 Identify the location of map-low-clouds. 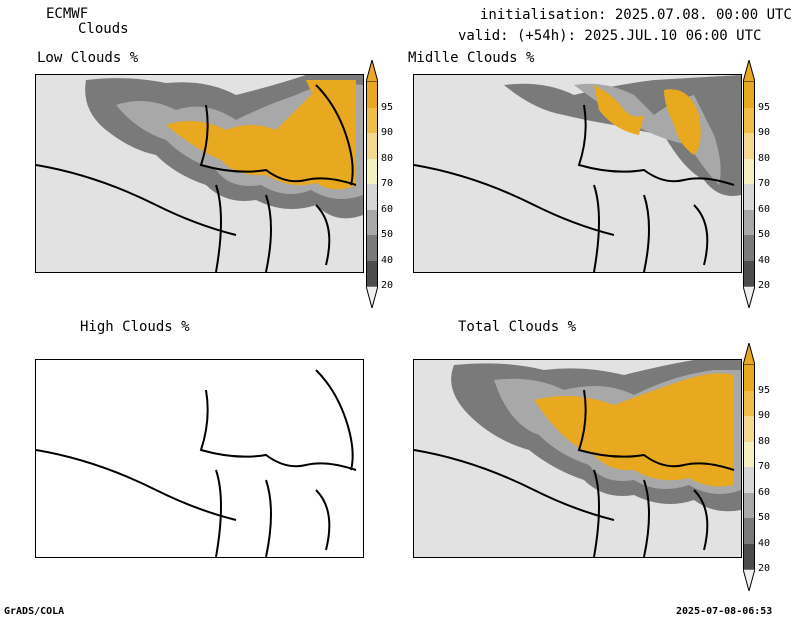
(199, 173).